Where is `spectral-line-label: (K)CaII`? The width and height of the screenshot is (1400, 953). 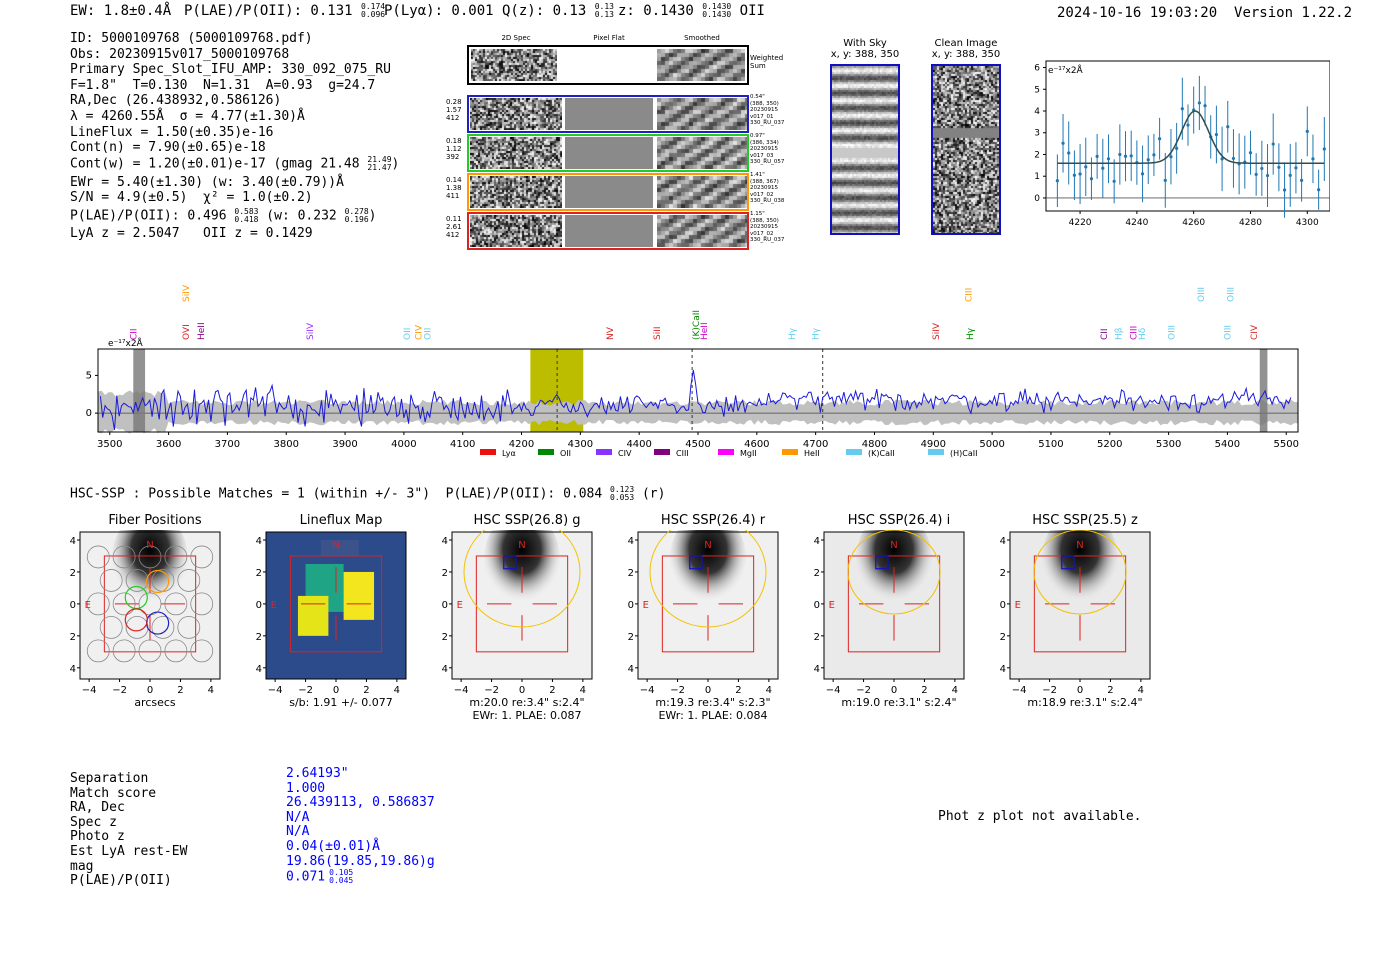
spectral-line-label: (K)CaII is located at coordinates (697, 325).